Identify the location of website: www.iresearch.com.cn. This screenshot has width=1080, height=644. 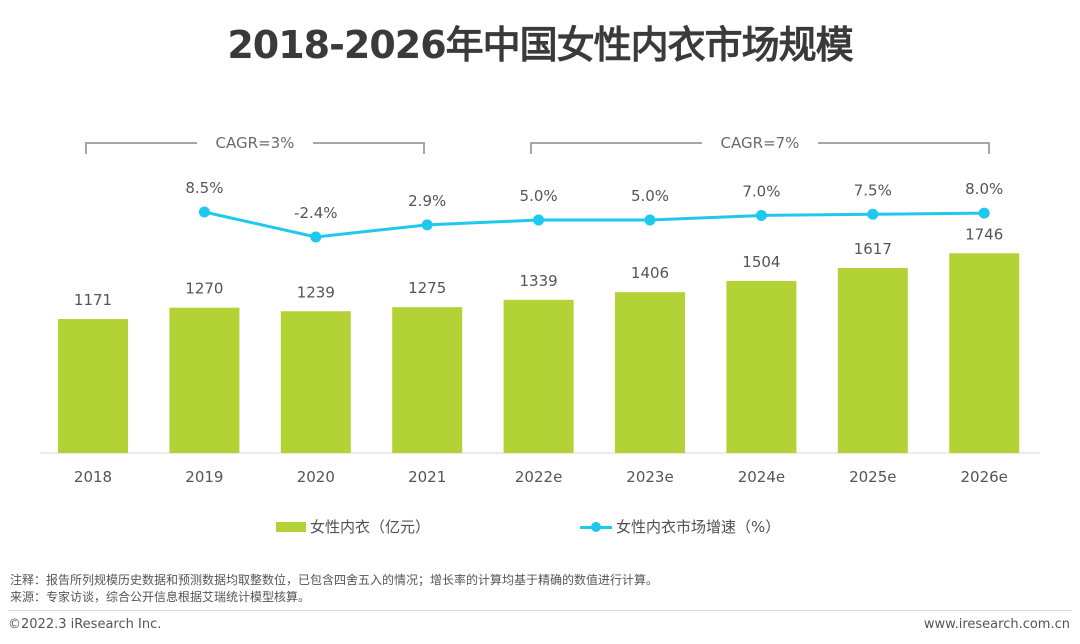
(996, 624).